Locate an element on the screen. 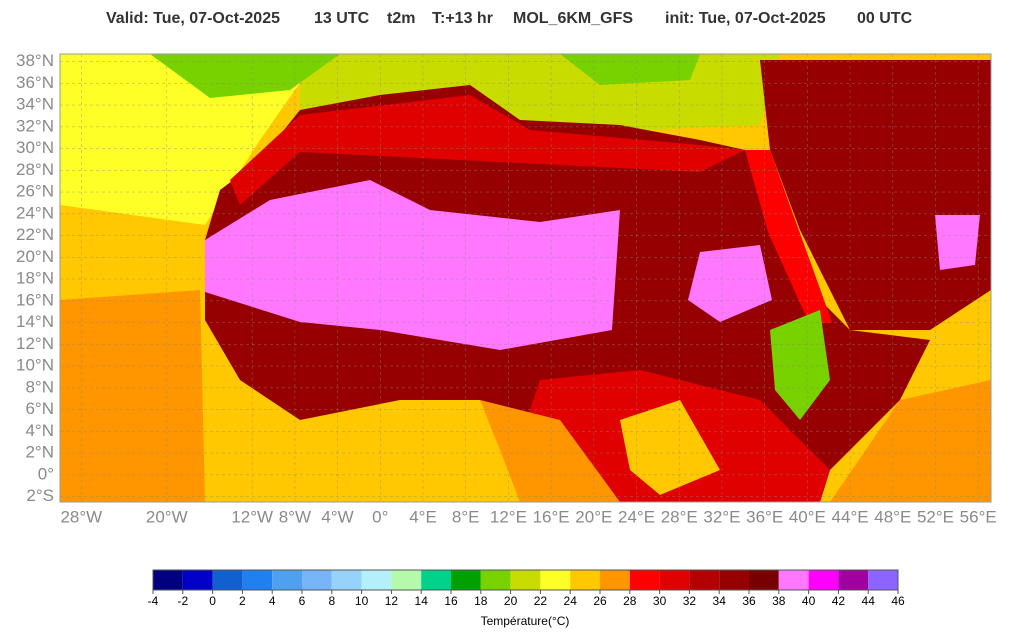  indian-ocean is located at coordinates (910, 441).